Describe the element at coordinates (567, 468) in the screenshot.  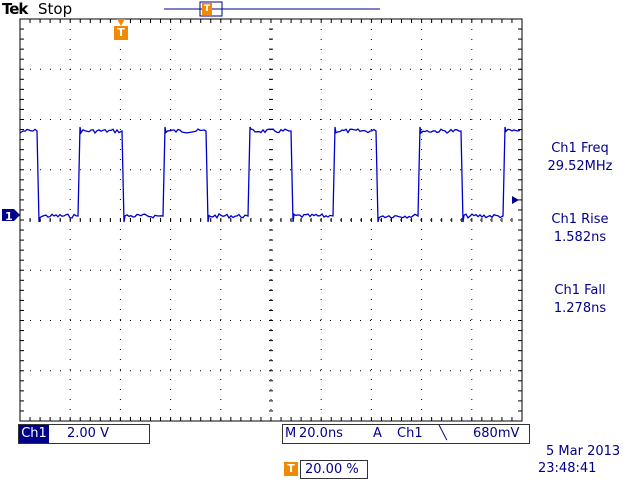
I see `time-readout: 23:48:41` at that location.